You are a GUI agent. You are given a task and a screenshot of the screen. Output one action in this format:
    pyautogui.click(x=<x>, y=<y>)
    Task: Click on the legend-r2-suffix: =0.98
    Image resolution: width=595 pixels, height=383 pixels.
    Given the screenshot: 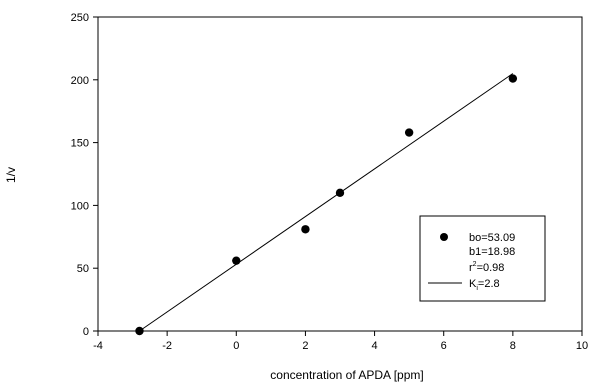 What is the action you would take?
    pyautogui.click(x=491, y=268)
    